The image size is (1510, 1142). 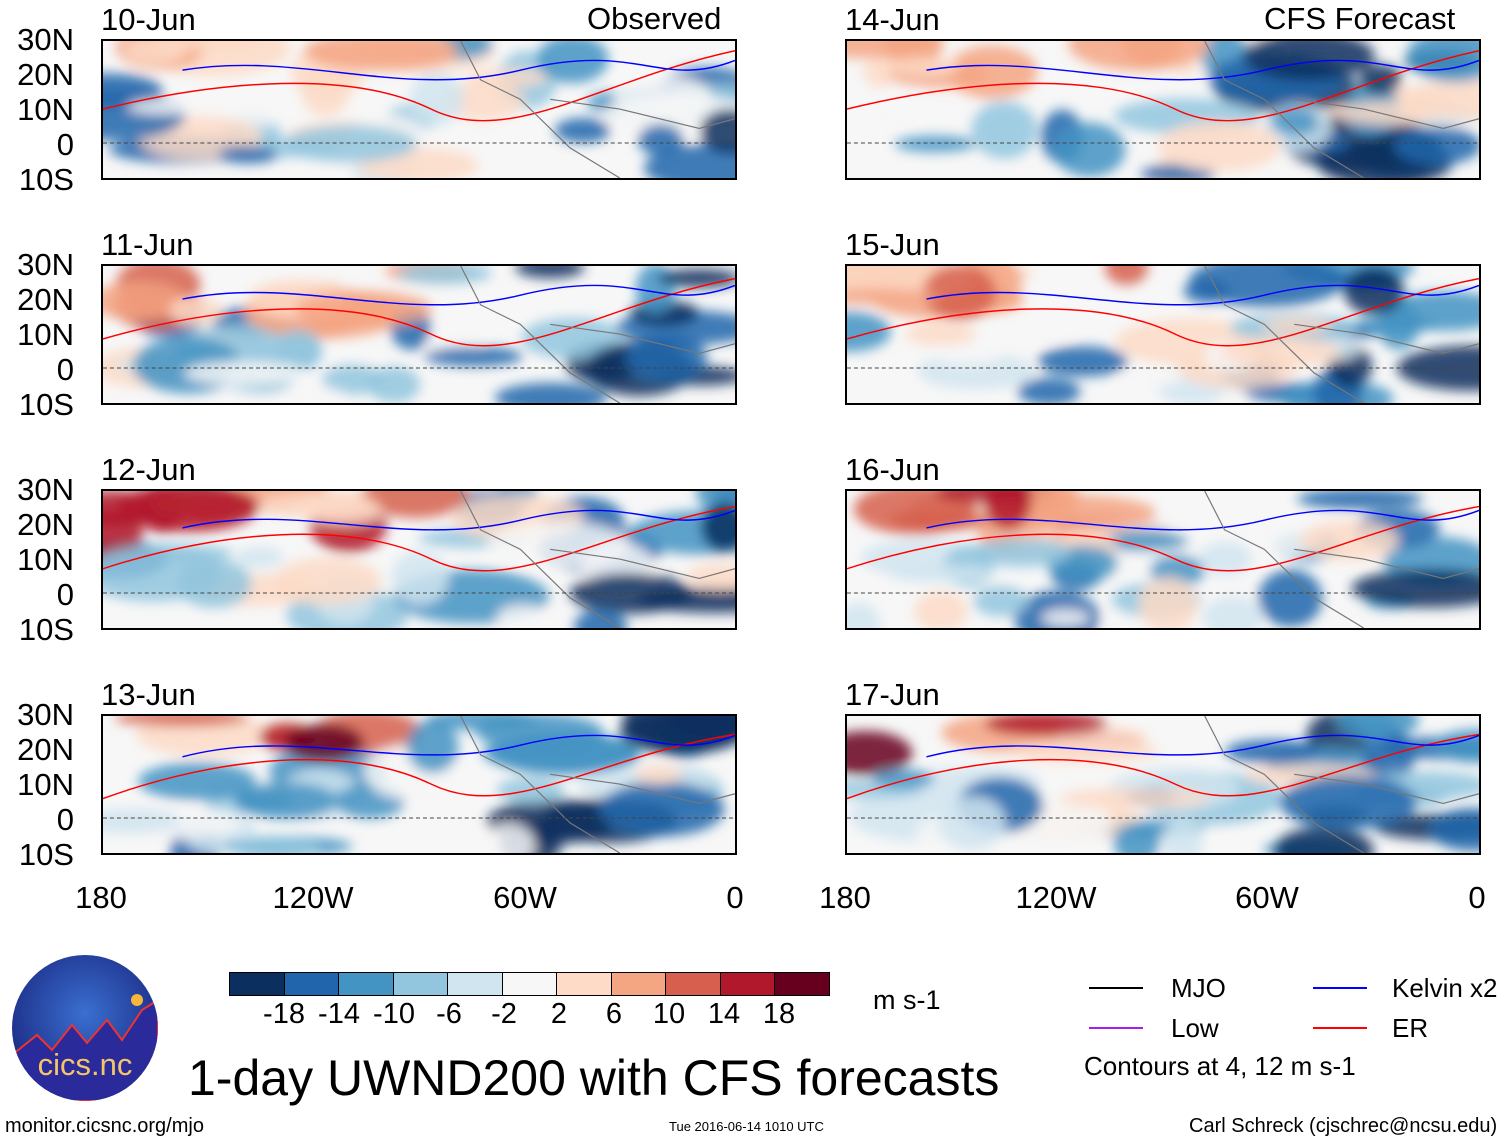 I want to click on figure-title: 1-day UWND200 with CFS forecasts, so click(x=594, y=1078).